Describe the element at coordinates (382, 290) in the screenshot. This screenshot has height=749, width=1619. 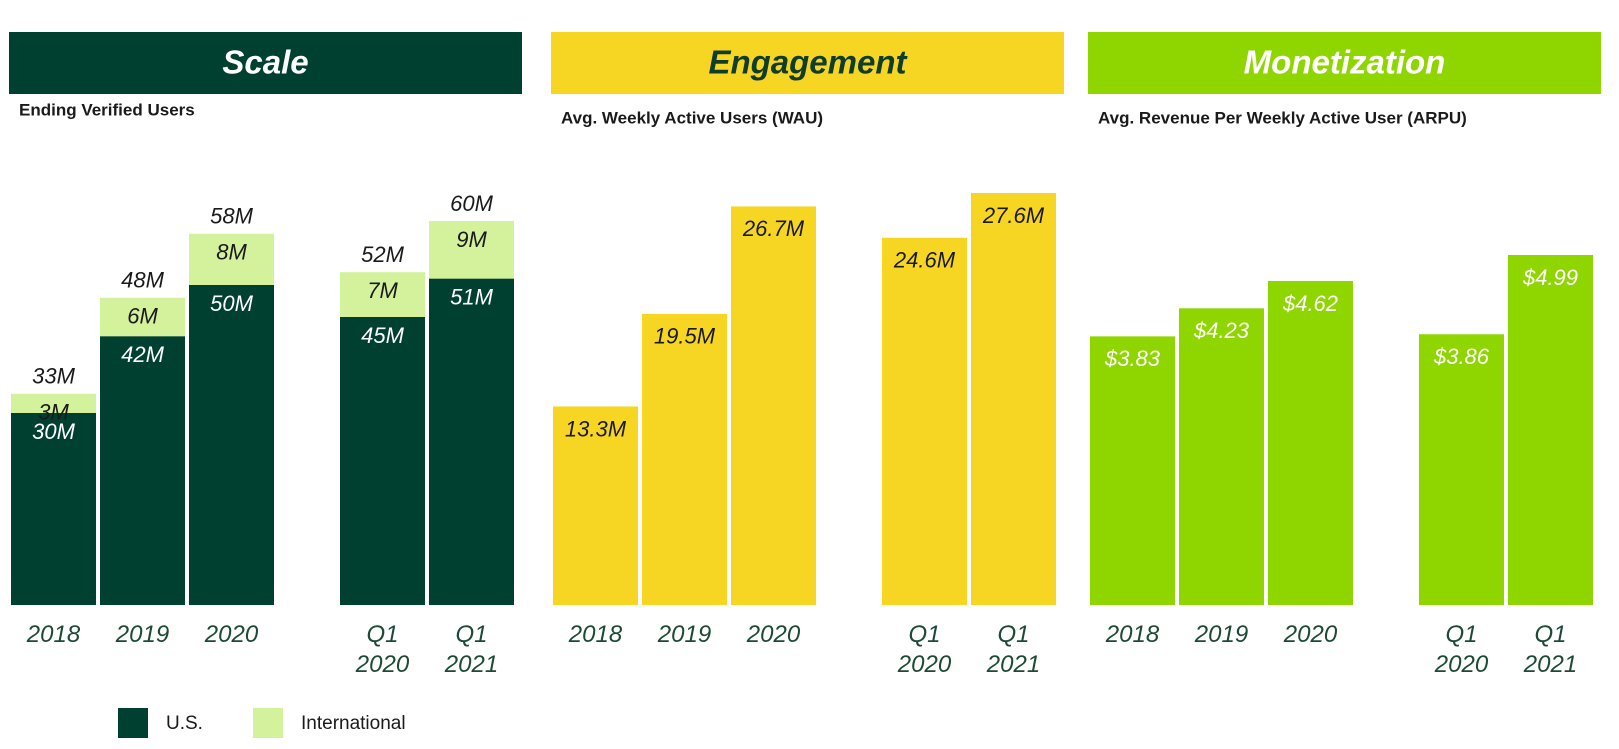
I see `value-label: 7M` at that location.